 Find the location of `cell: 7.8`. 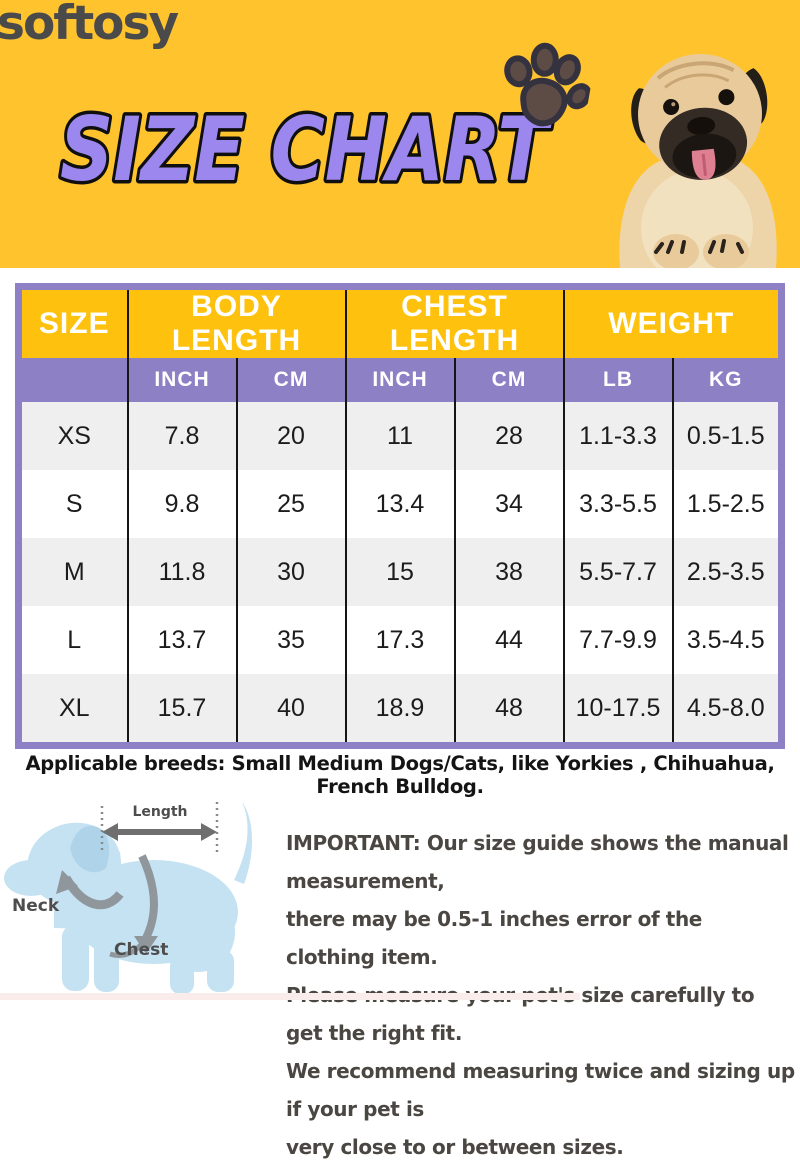

cell: 7.8 is located at coordinates (181, 436).